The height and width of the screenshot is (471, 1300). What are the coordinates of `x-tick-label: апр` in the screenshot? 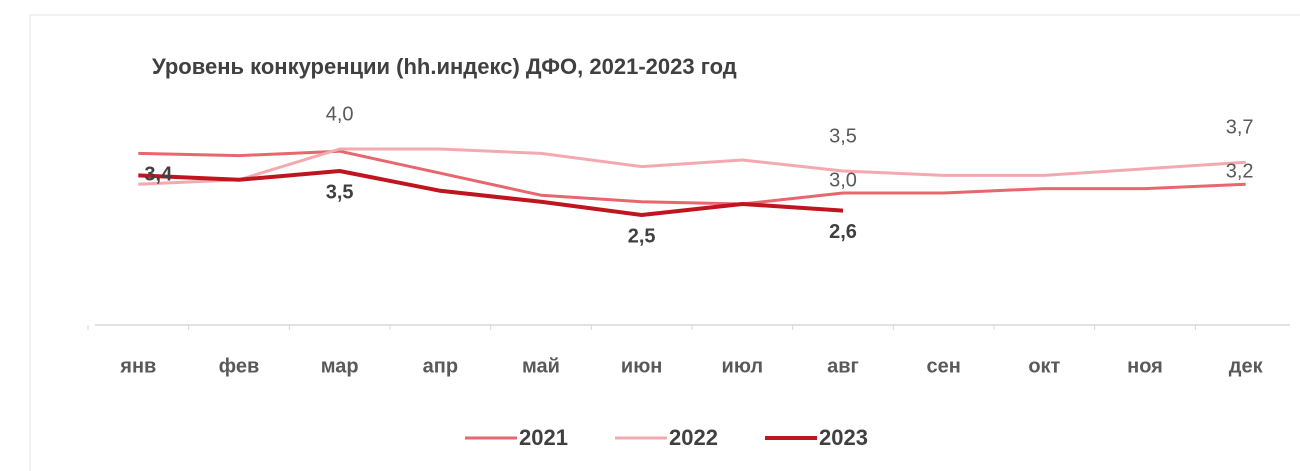 It's located at (440, 366).